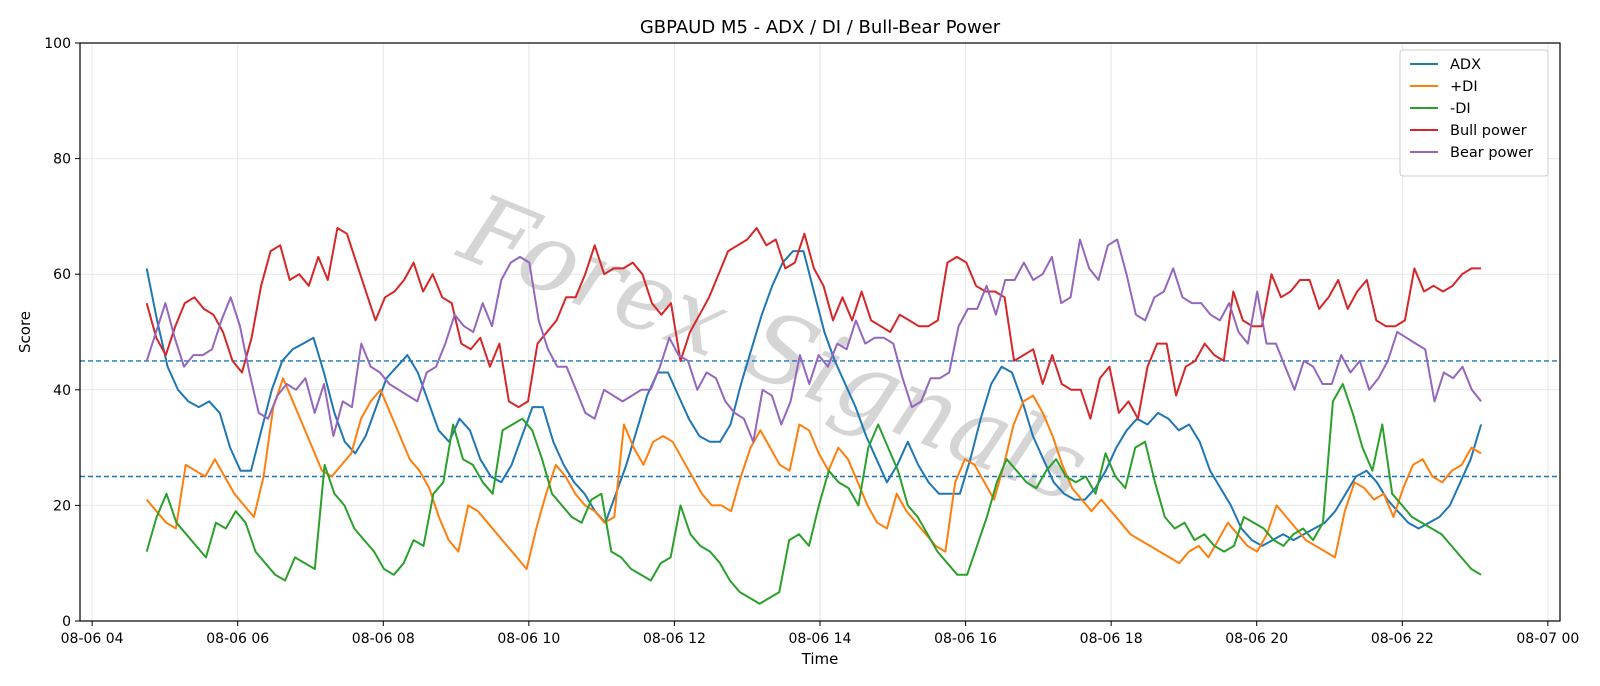 Image resolution: width=1600 pixels, height=686 pixels. Describe the element at coordinates (1465, 65) in the screenshot. I see `legend-label: ADX` at that location.